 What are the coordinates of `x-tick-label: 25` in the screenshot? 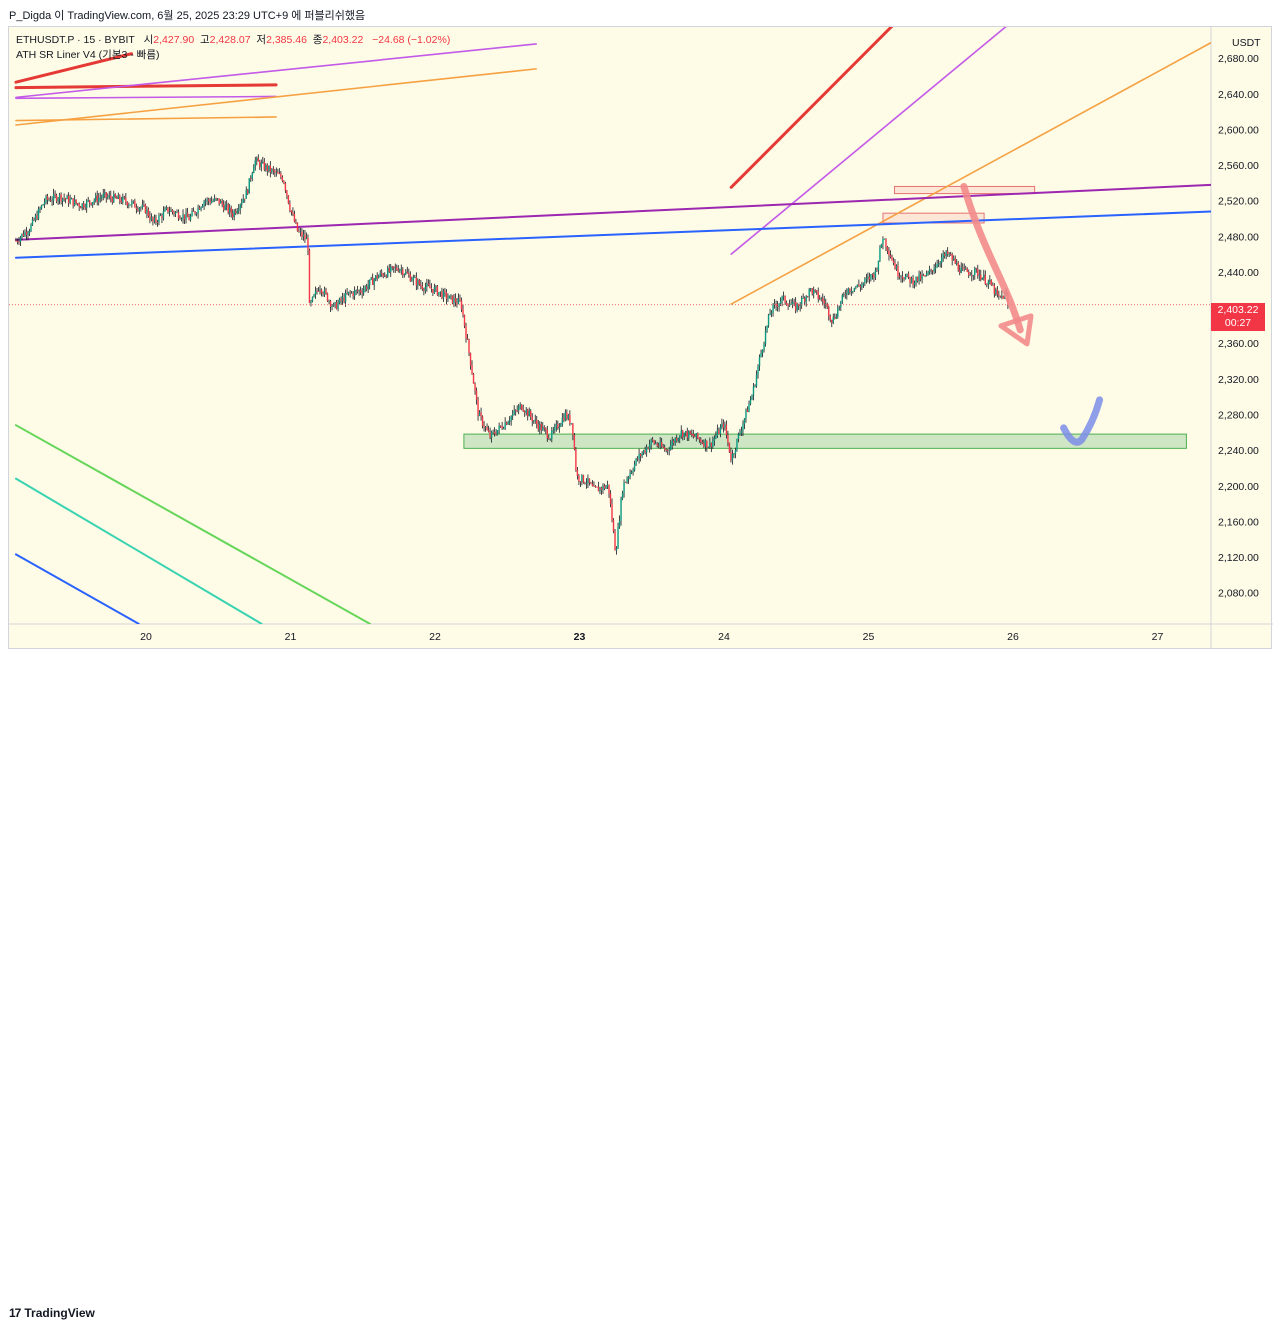 It's located at (869, 637).